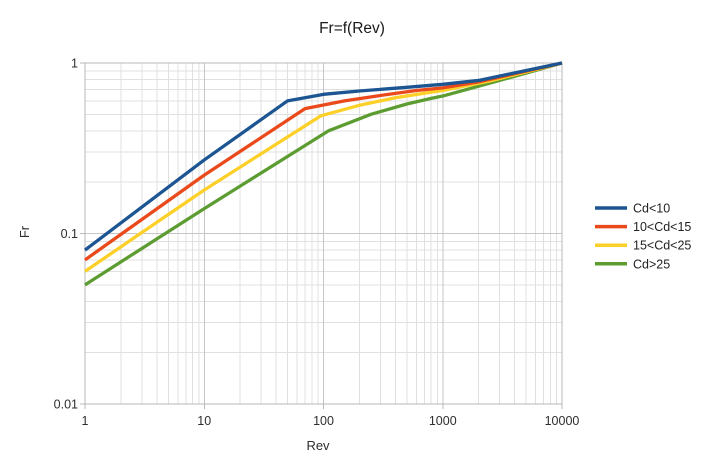 This screenshot has height=475, width=703. What do you see at coordinates (632, 264) in the screenshot?
I see `legend-item-cd-25: Cd>25` at bounding box center [632, 264].